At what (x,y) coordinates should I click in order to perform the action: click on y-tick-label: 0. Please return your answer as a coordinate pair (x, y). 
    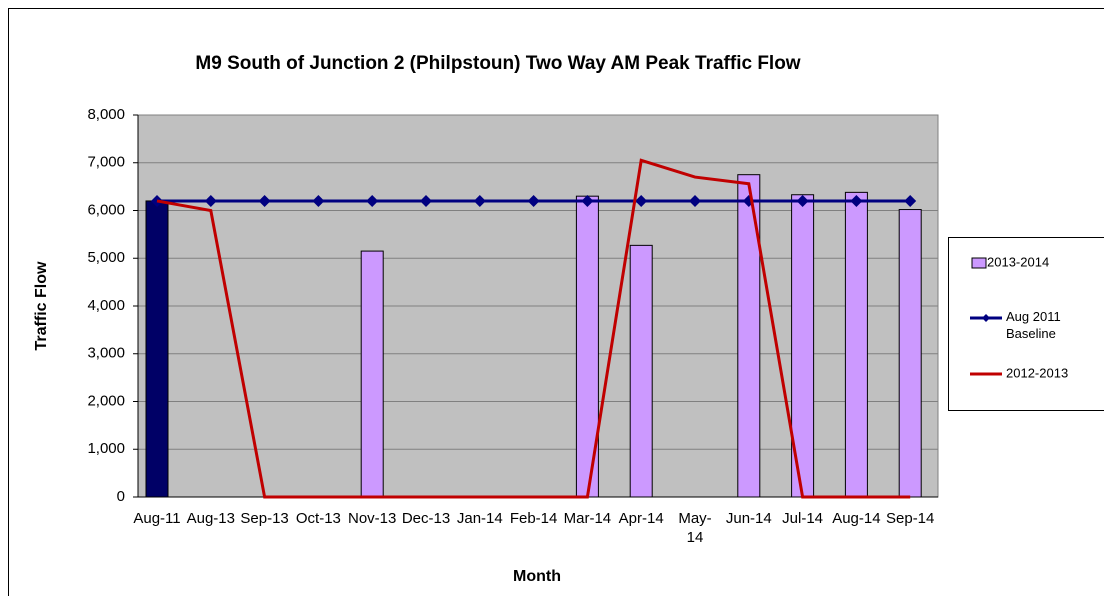
    Looking at the image, I should click on (121, 496).